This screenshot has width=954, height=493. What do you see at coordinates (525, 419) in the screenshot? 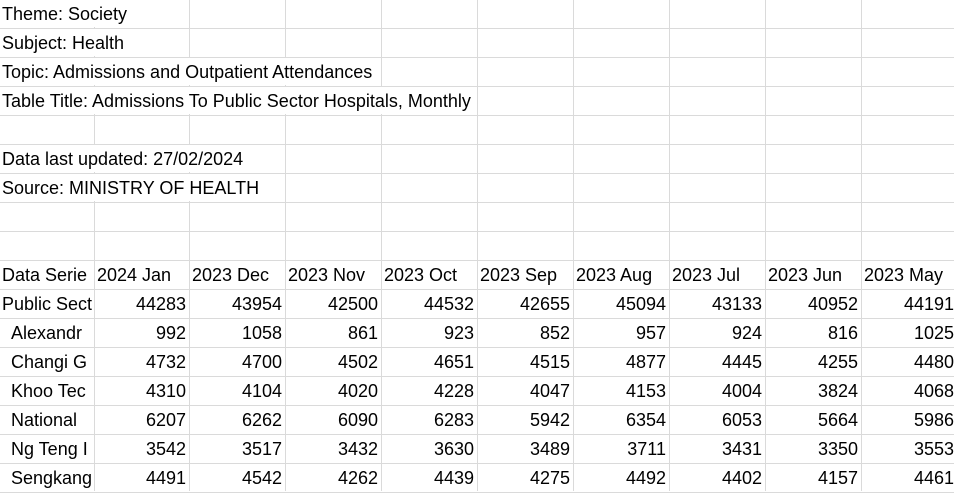
I see `data-cell: 5942` at bounding box center [525, 419].